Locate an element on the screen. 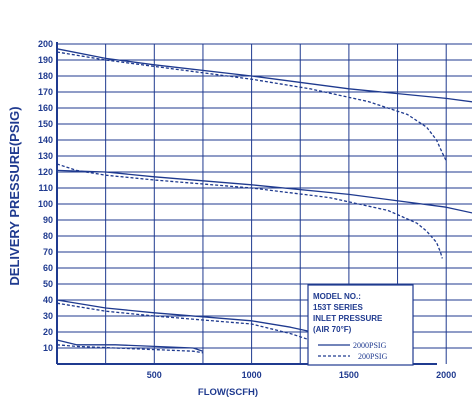 Image resolution: width=472 pixels, height=417 pixels. y-tick-label: 10 is located at coordinates (48, 348).